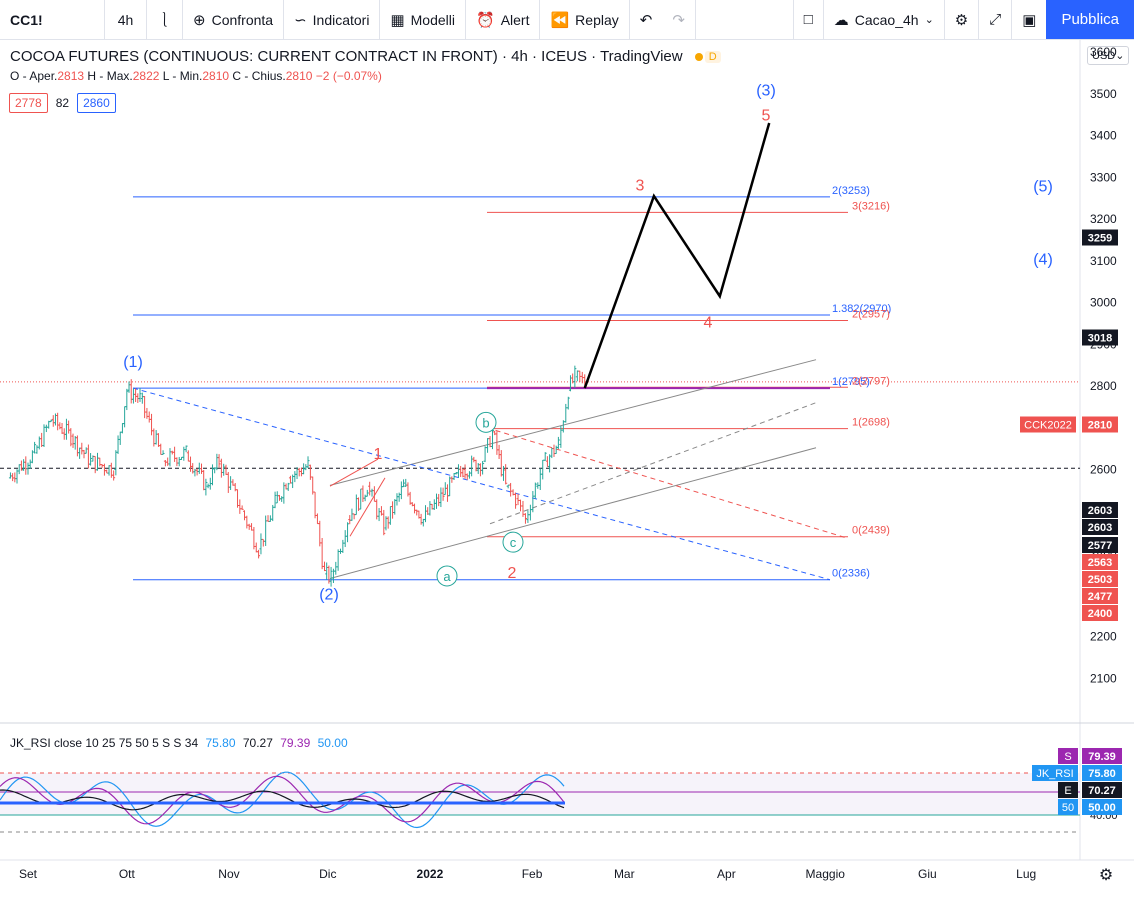 Image resolution: width=1134 pixels, height=900 pixels. Describe the element at coordinates (653, 463) in the screenshot. I see `channel-middle-line` at that location.